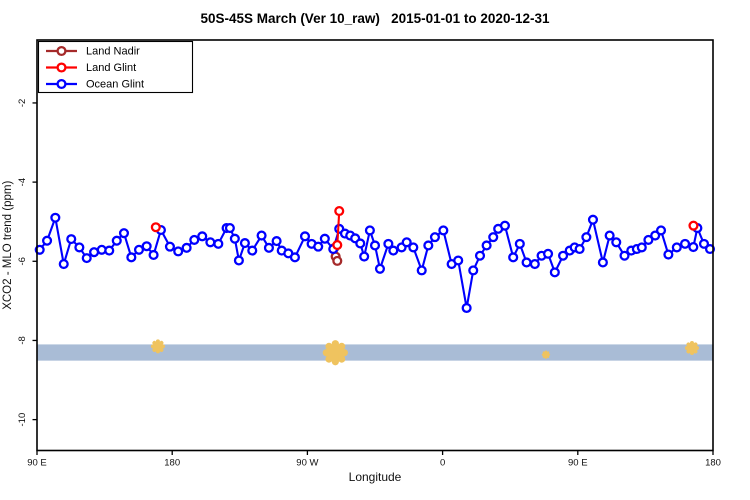 The height and width of the screenshot is (500, 750). I want to click on y-tick-label-3: -8, so click(22, 340).